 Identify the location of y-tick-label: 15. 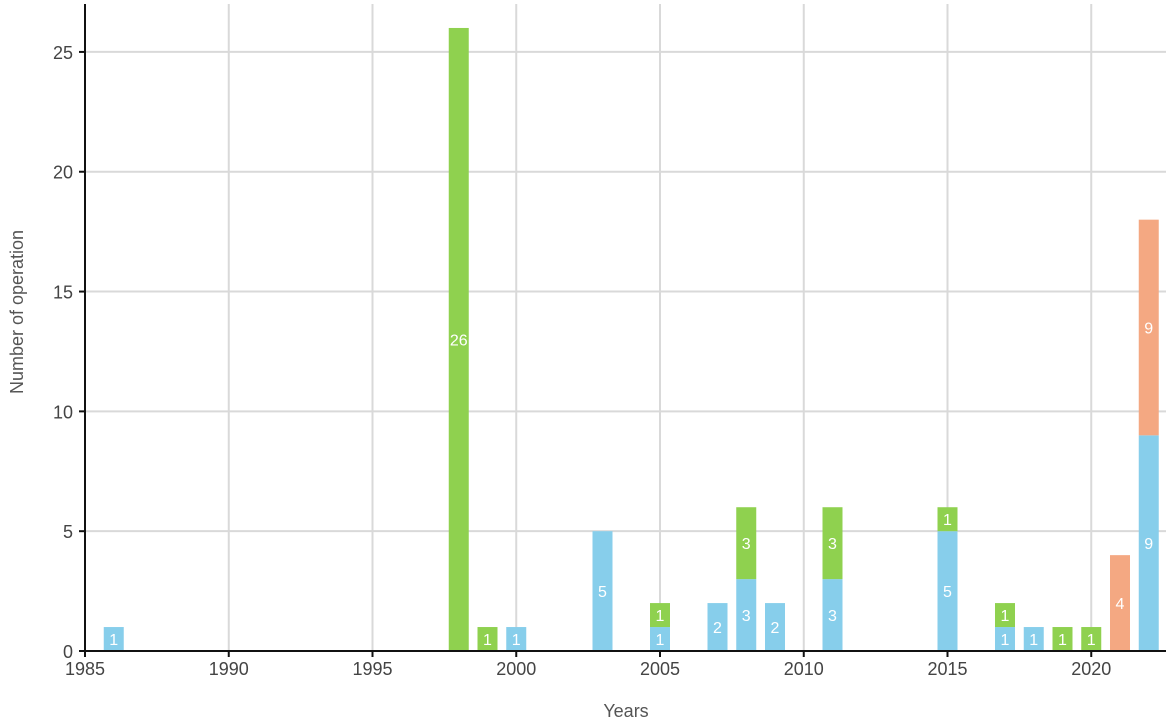
(63, 293).